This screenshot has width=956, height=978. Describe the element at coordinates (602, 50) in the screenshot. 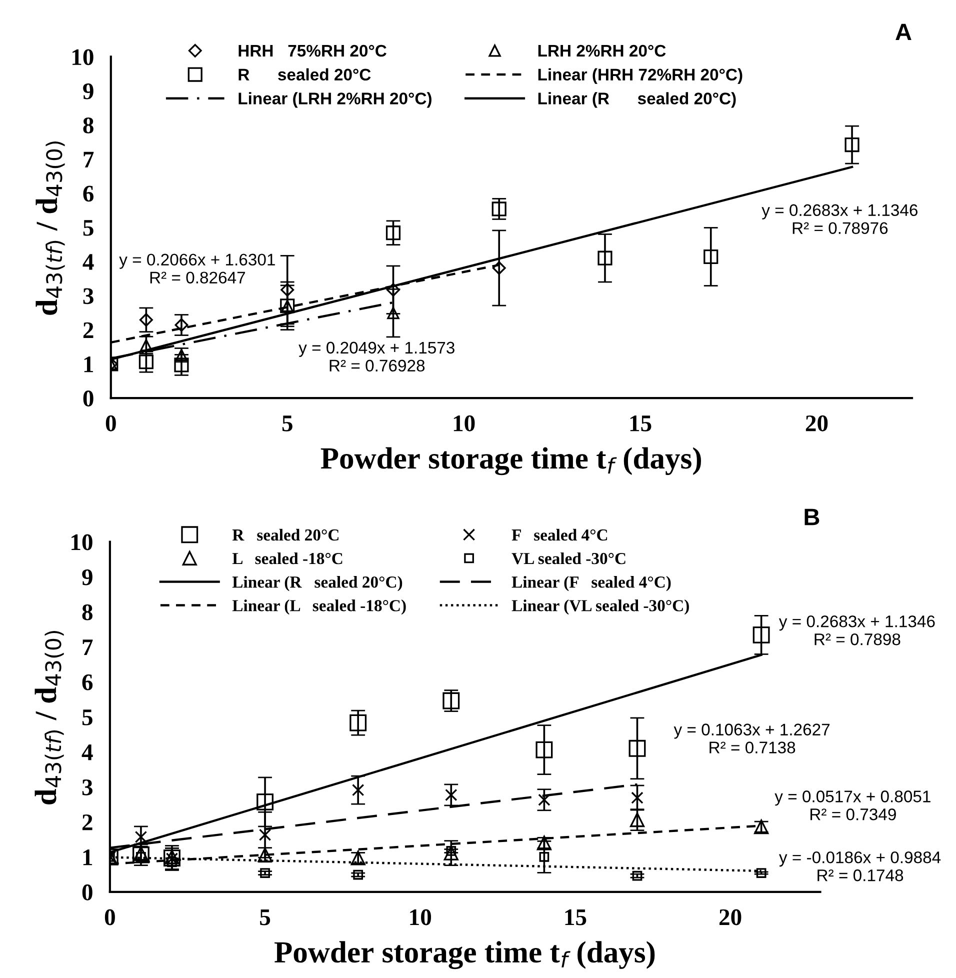

I see `legend-label: LRH 2%RH 20°C` at that location.